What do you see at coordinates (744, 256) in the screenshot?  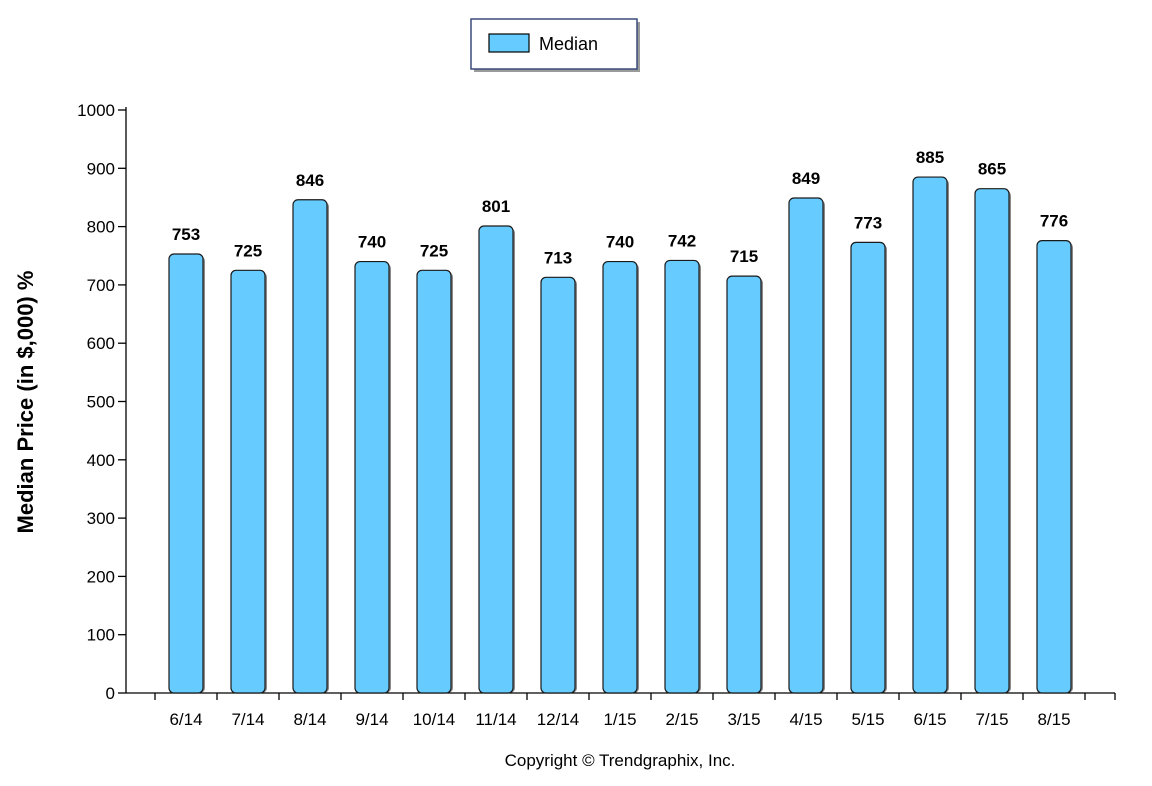 I see `bar-value-label: 715` at bounding box center [744, 256].